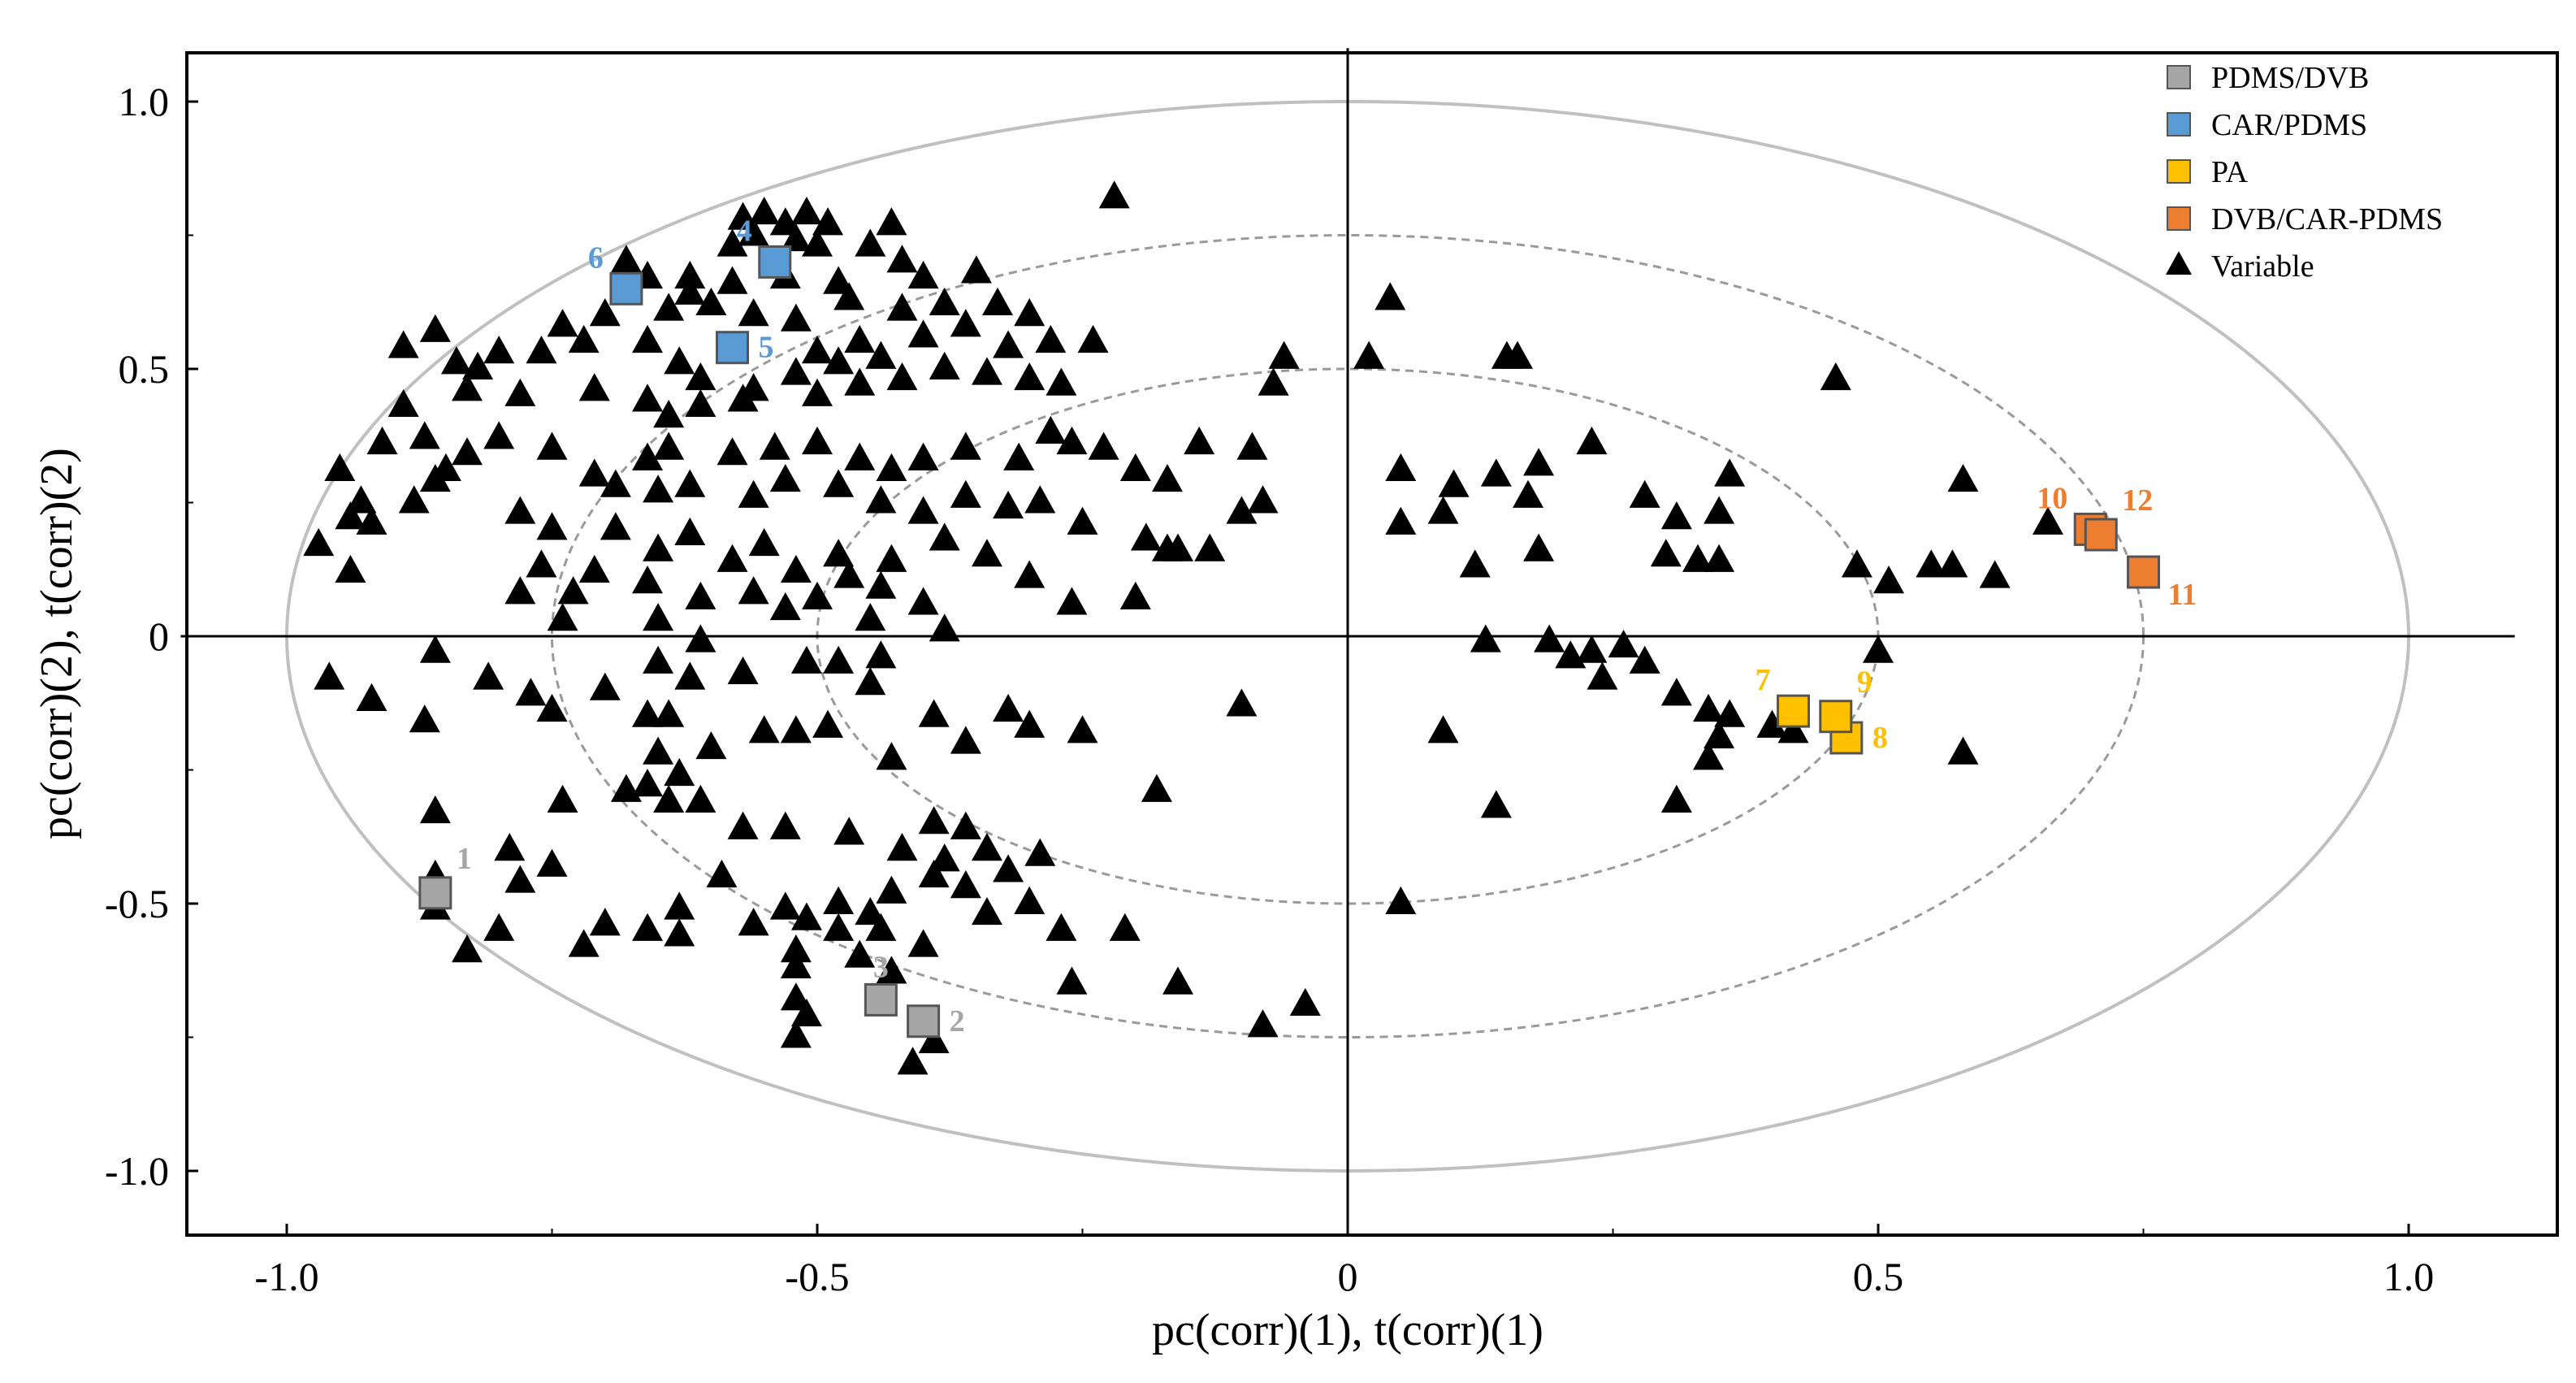  What do you see at coordinates (1878, 1276) in the screenshot?
I see `x-tick-label: 0.5` at bounding box center [1878, 1276].